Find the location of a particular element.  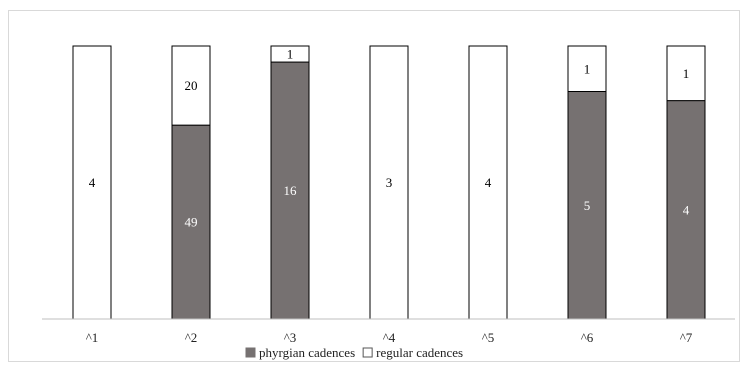

x-tick-label: ^6 is located at coordinates (587, 337).